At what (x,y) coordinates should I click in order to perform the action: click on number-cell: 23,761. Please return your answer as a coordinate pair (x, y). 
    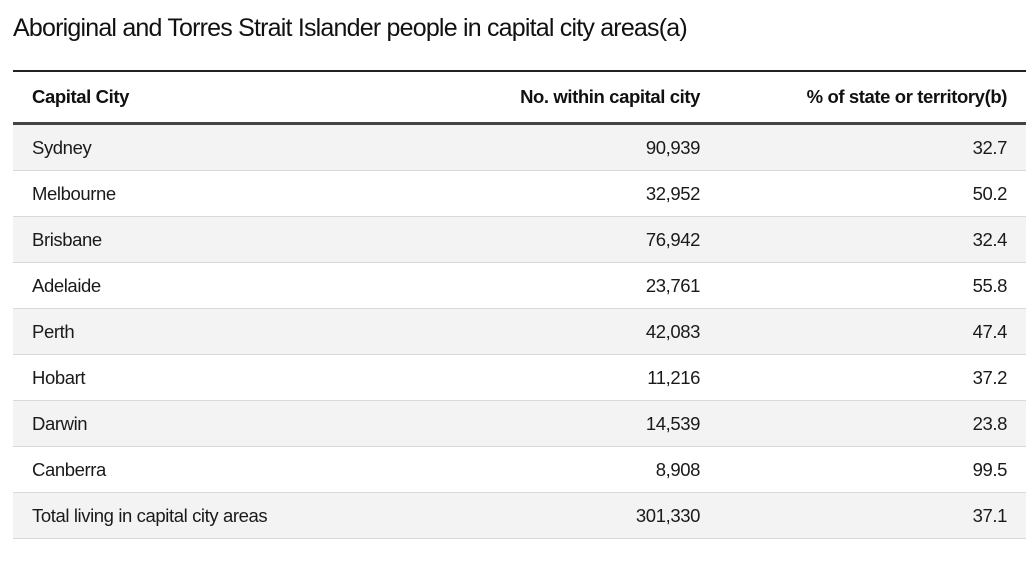
    Looking at the image, I should click on (535, 285).